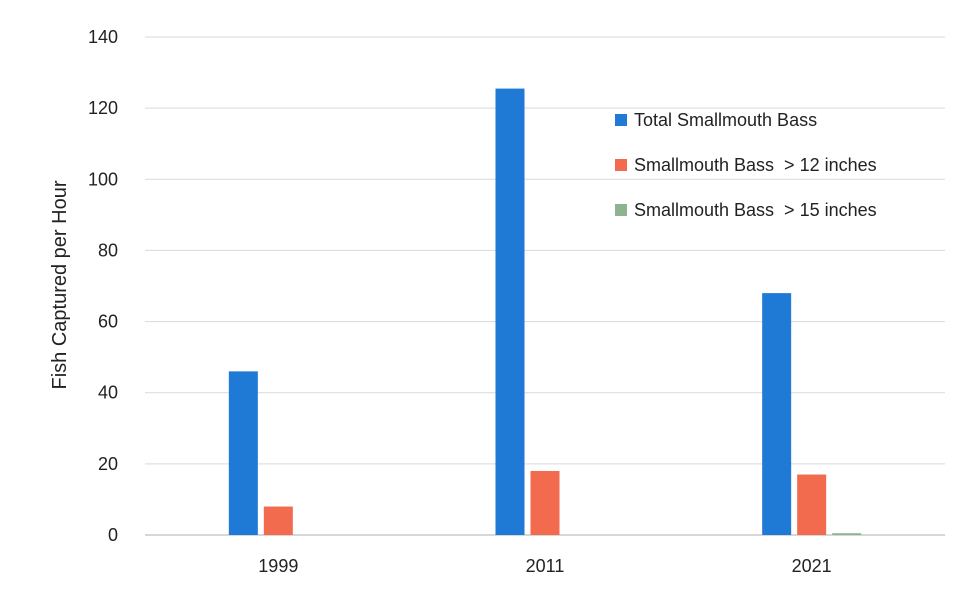 This screenshot has height=595, width=964. I want to click on y-tick-label: 80, so click(108, 250).